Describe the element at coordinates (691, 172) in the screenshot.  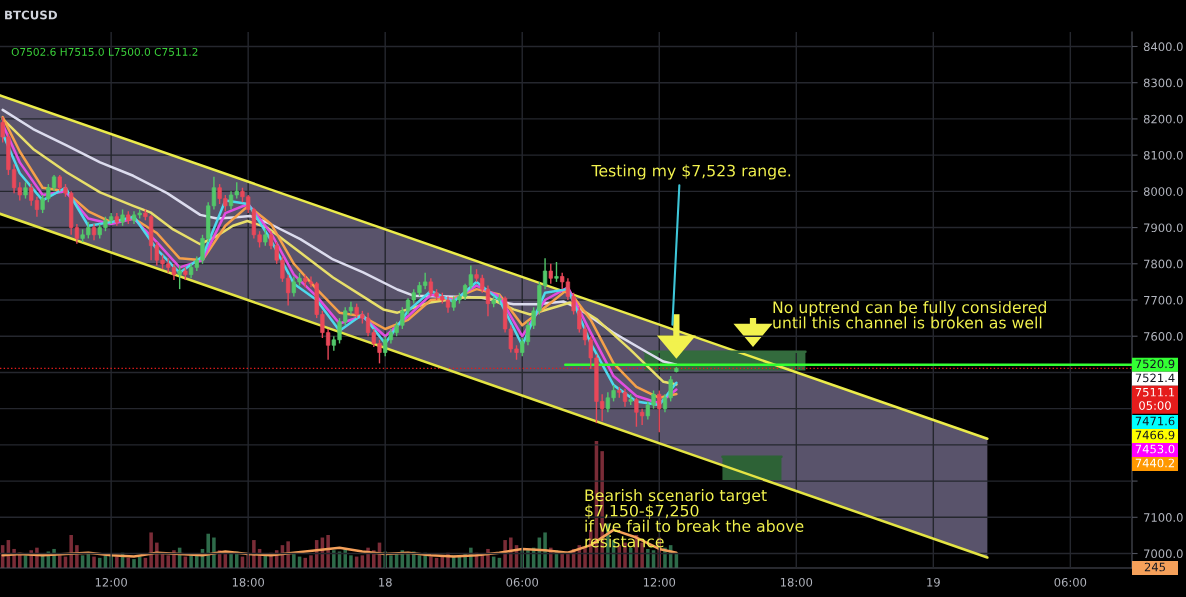
I see `annotation: Testing my $7,523 range.` at that location.